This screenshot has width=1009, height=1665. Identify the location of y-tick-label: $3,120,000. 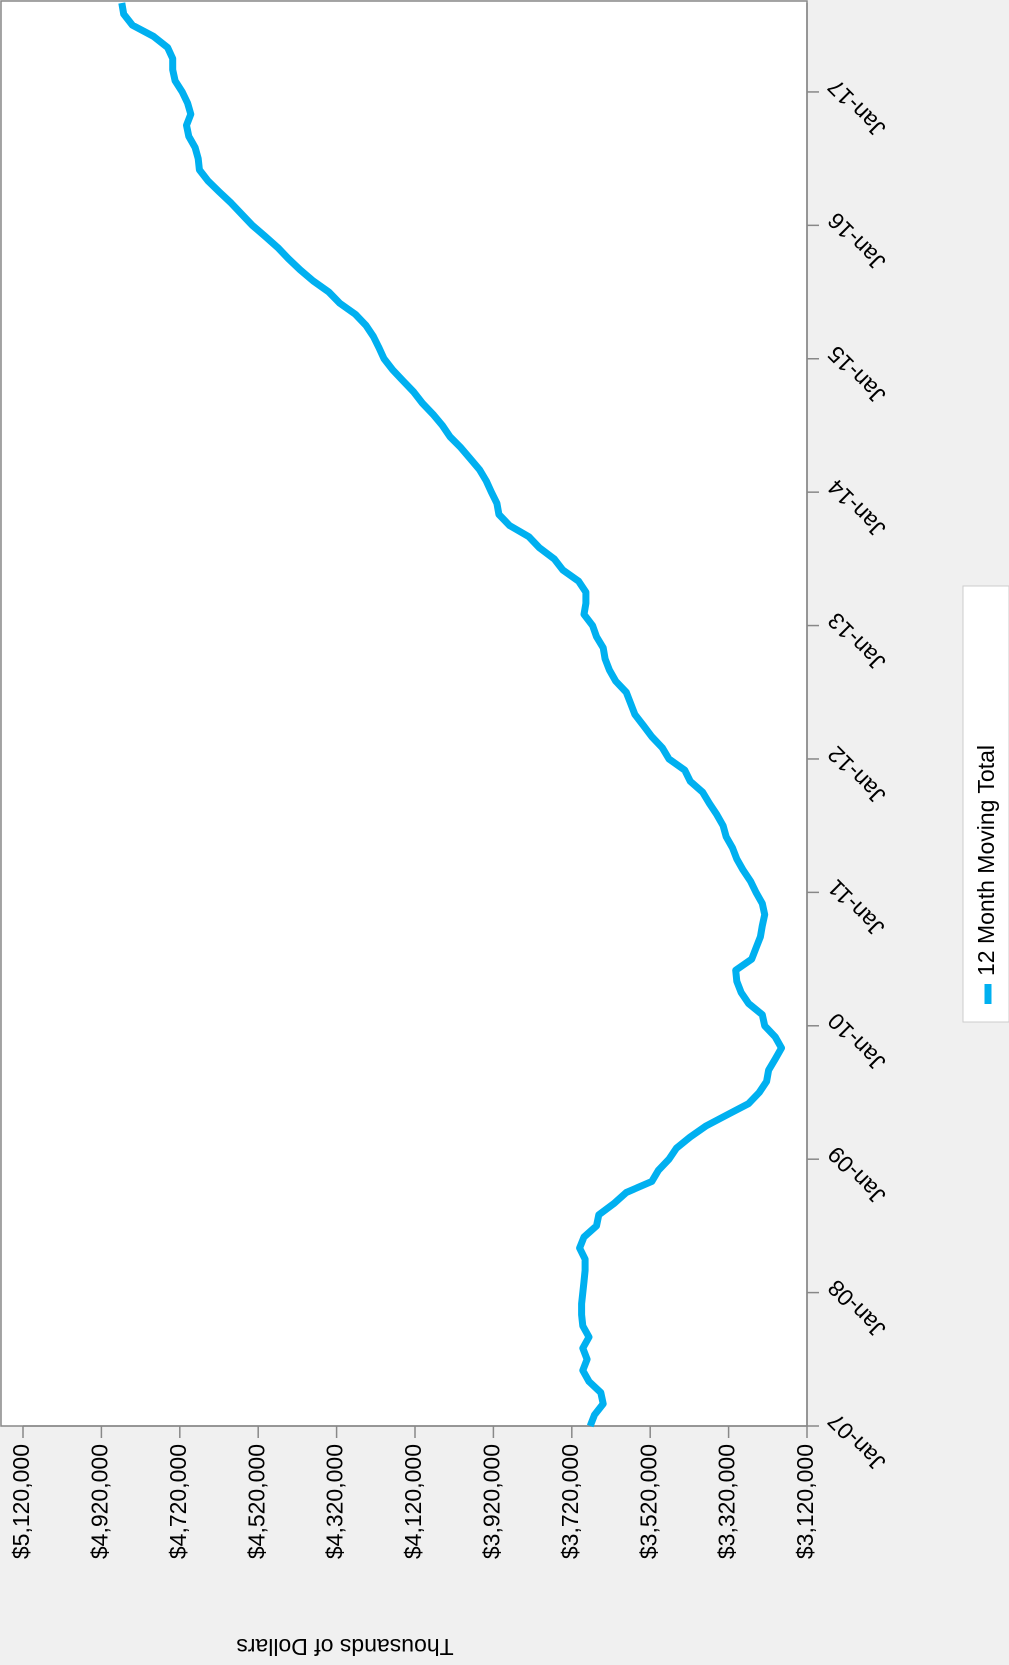
(805, 1501).